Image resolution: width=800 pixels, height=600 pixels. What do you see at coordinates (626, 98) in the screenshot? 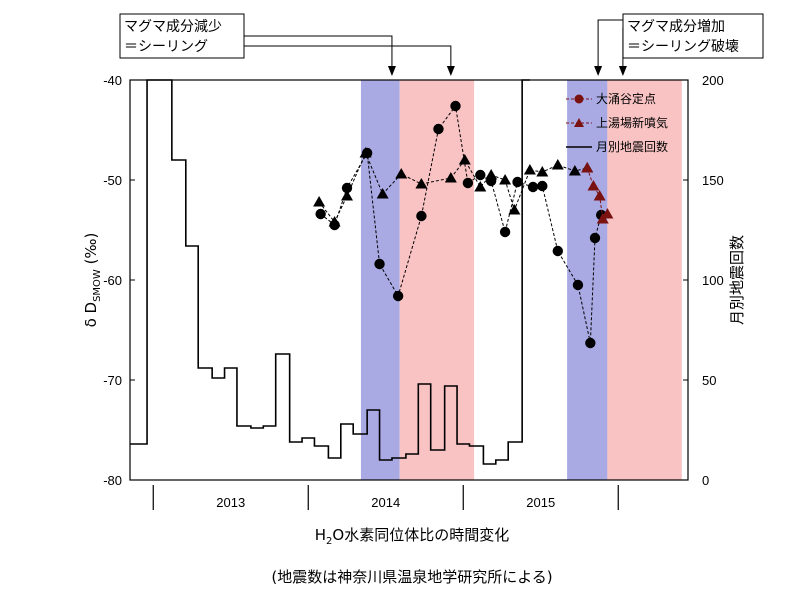
I see `legend-label-owakudani: 大涌谷定点` at bounding box center [626, 98].